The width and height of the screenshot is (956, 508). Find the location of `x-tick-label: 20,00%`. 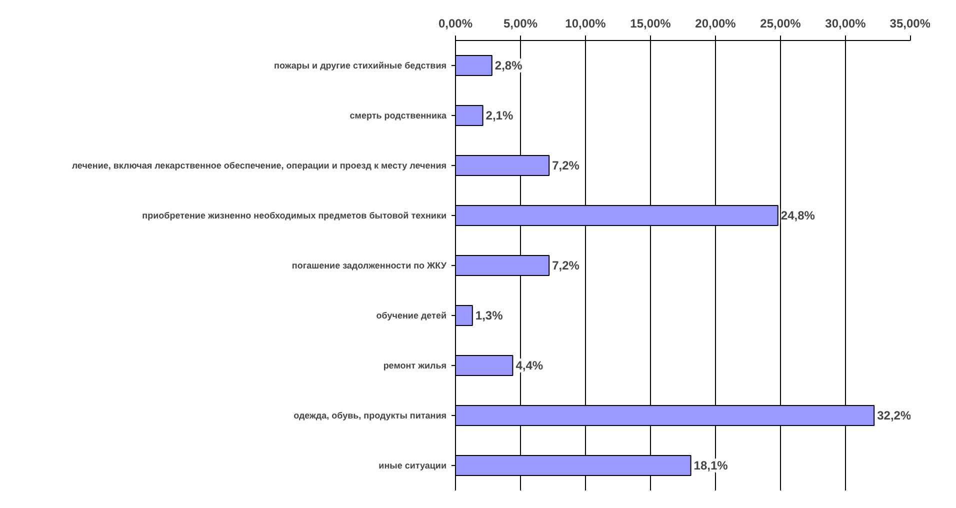

x-tick-label: 20,00% is located at coordinates (715, 23).